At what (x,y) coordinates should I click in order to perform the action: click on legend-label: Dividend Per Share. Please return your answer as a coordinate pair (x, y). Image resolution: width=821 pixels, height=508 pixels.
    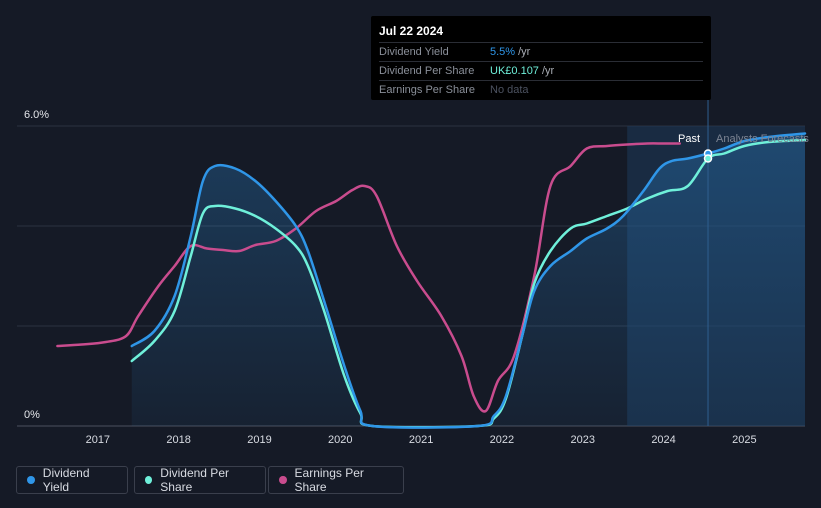
    Looking at the image, I should click on (194, 480).